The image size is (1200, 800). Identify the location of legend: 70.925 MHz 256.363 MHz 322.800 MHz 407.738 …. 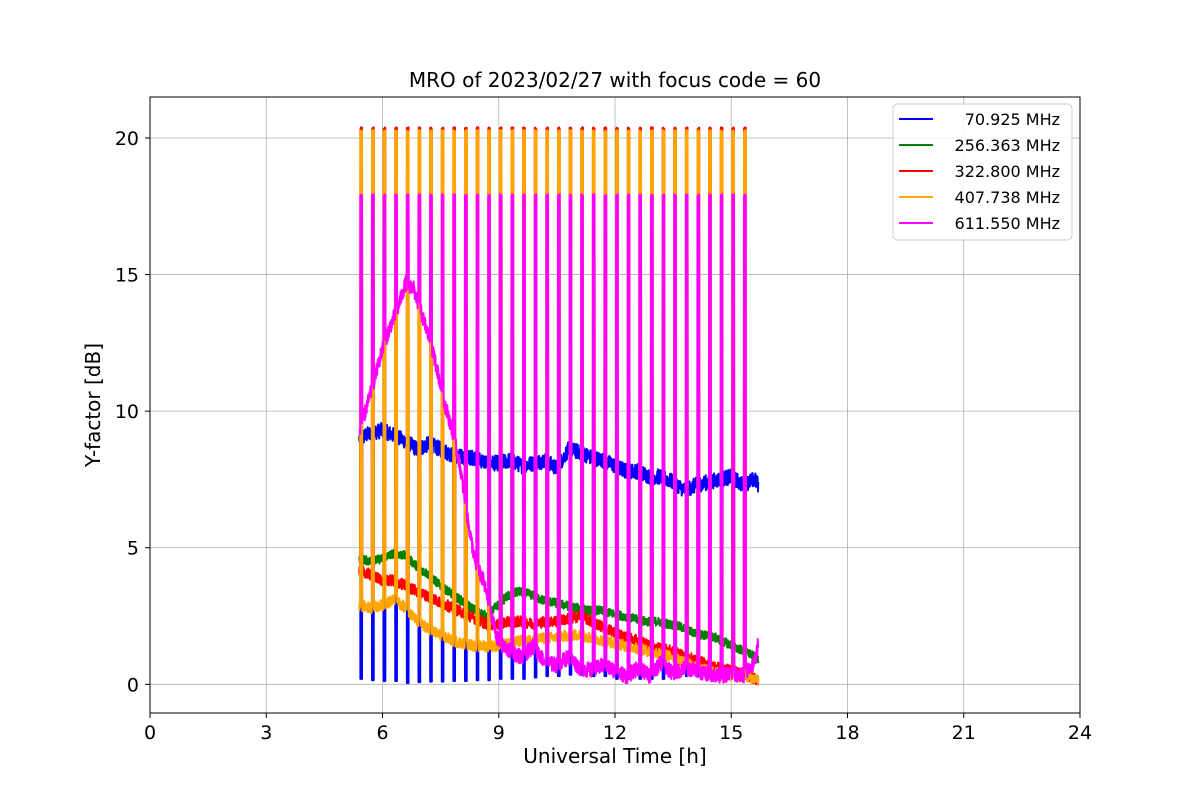
(982, 172).